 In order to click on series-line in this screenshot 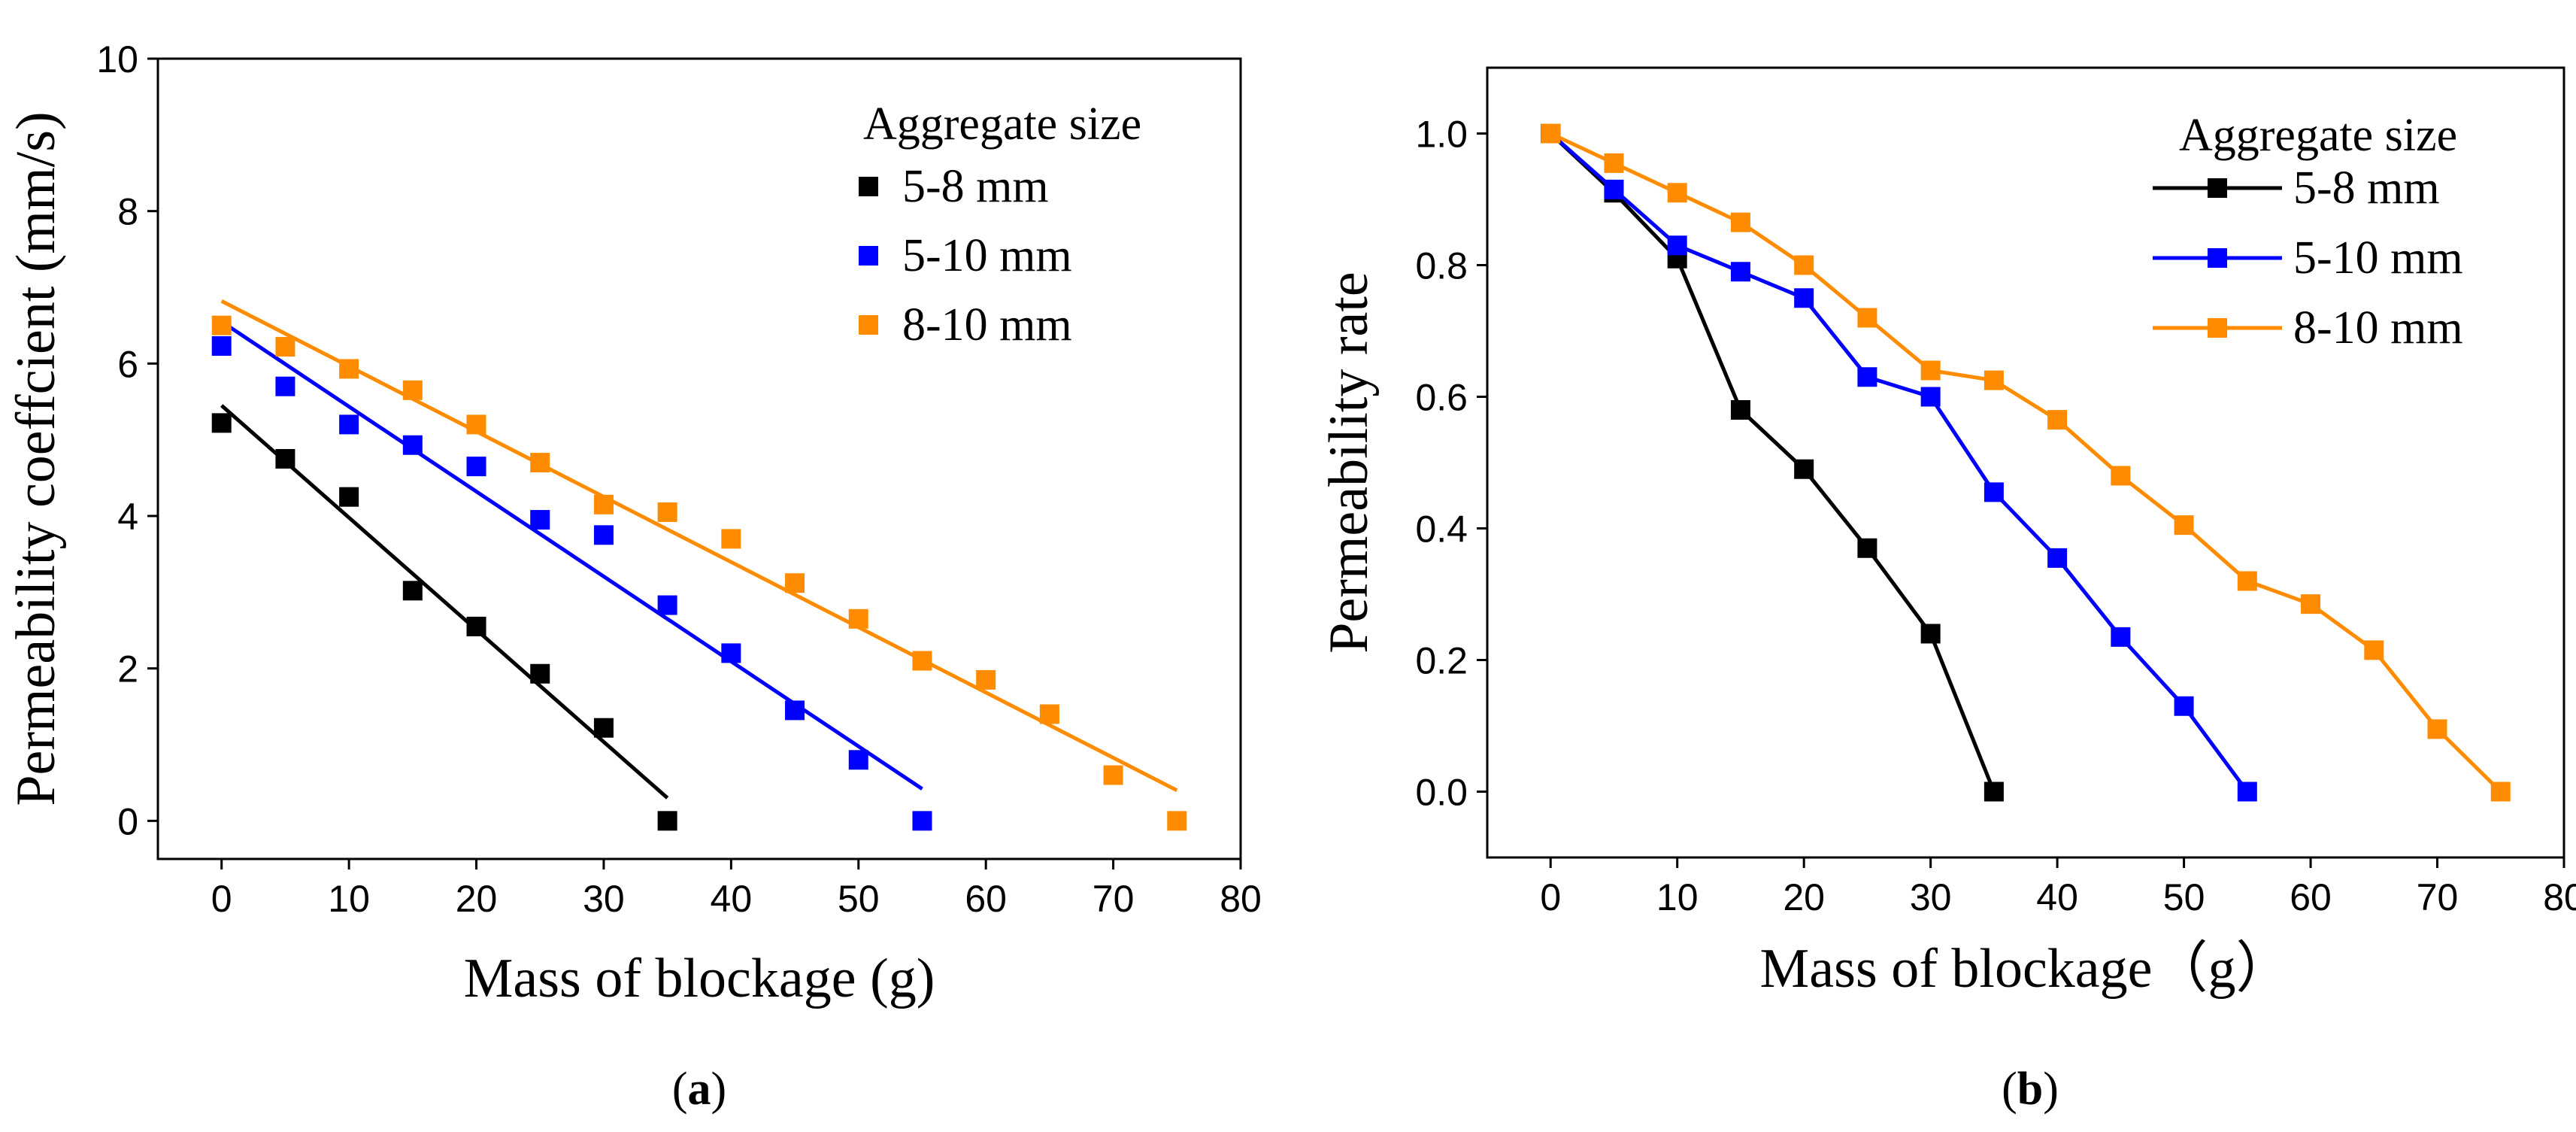, I will do `click(1772, 462)`.